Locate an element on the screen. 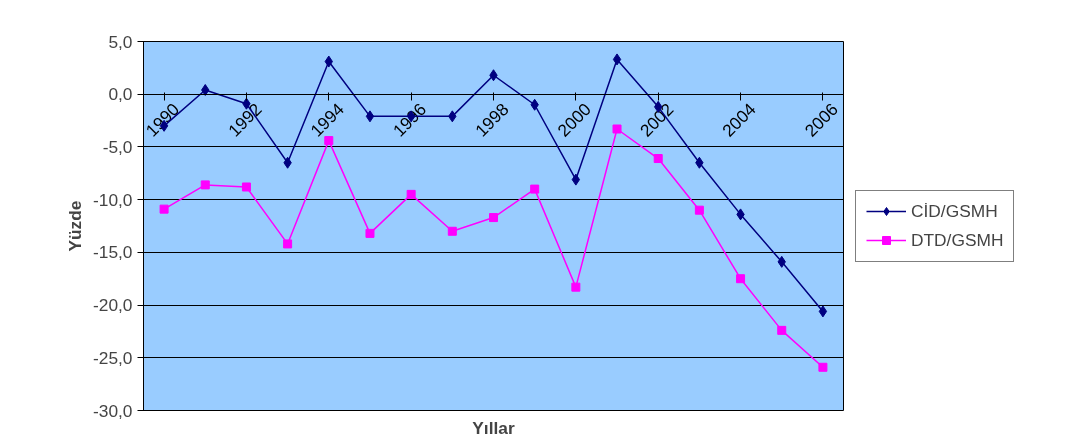  y-tick-label: -25,0 is located at coordinates (113, 357).